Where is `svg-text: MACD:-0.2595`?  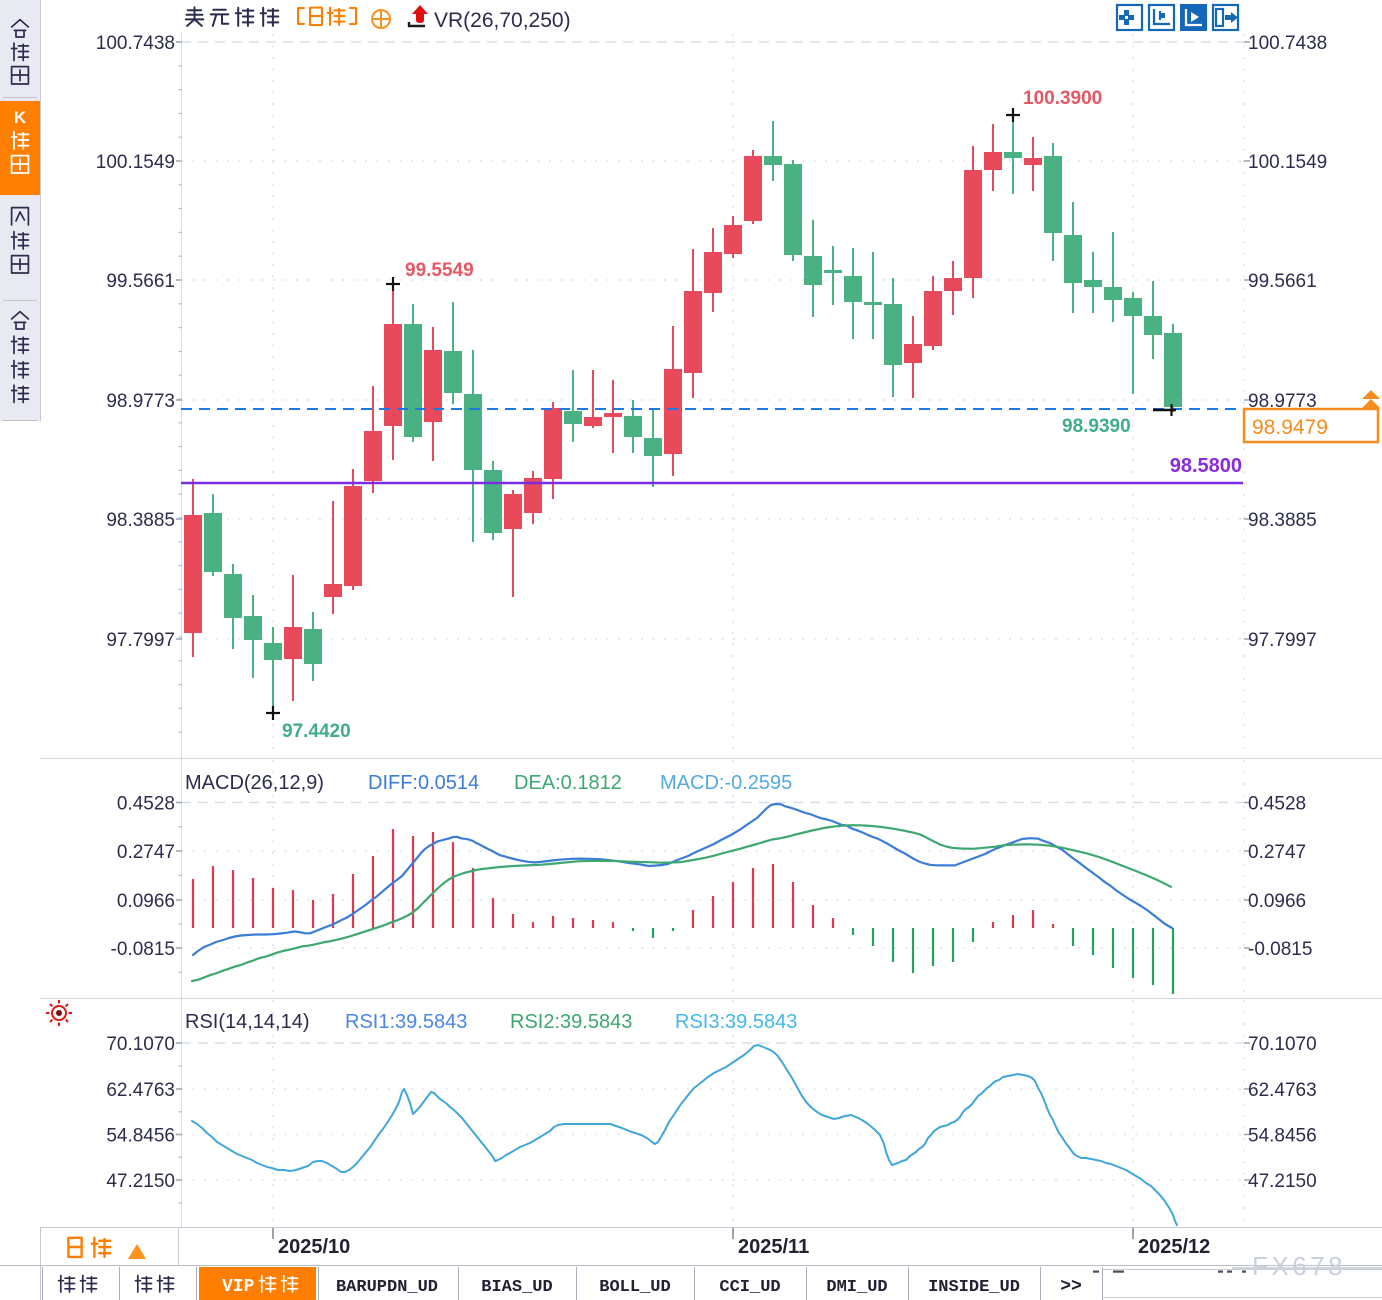 svg-text: MACD:-0.2595 is located at coordinates (726, 783).